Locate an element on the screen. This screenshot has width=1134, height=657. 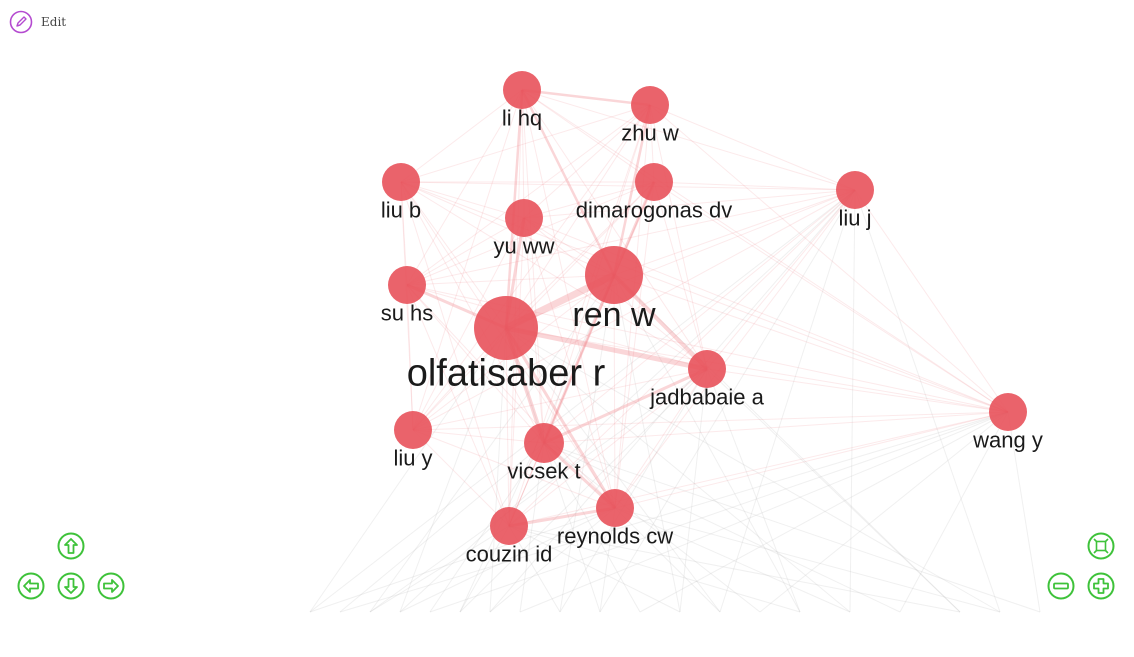
up-arrow-icon is located at coordinates (71, 546).